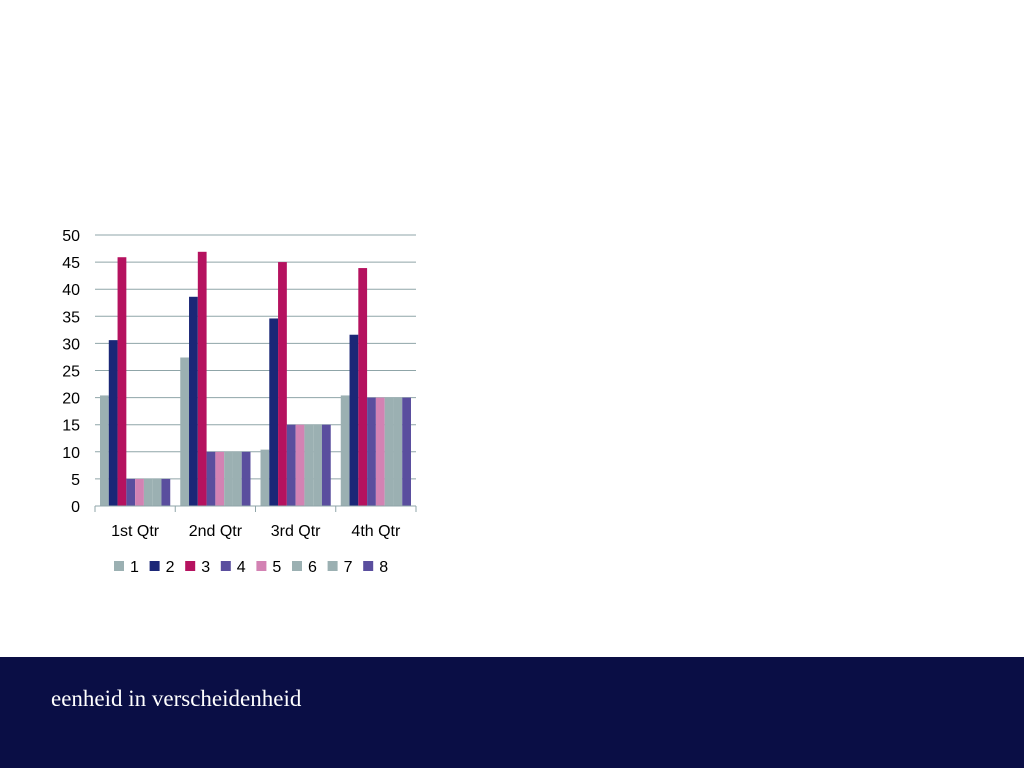 Image resolution: width=1024 pixels, height=768 pixels. I want to click on y-tick-label: 10, so click(71, 453).